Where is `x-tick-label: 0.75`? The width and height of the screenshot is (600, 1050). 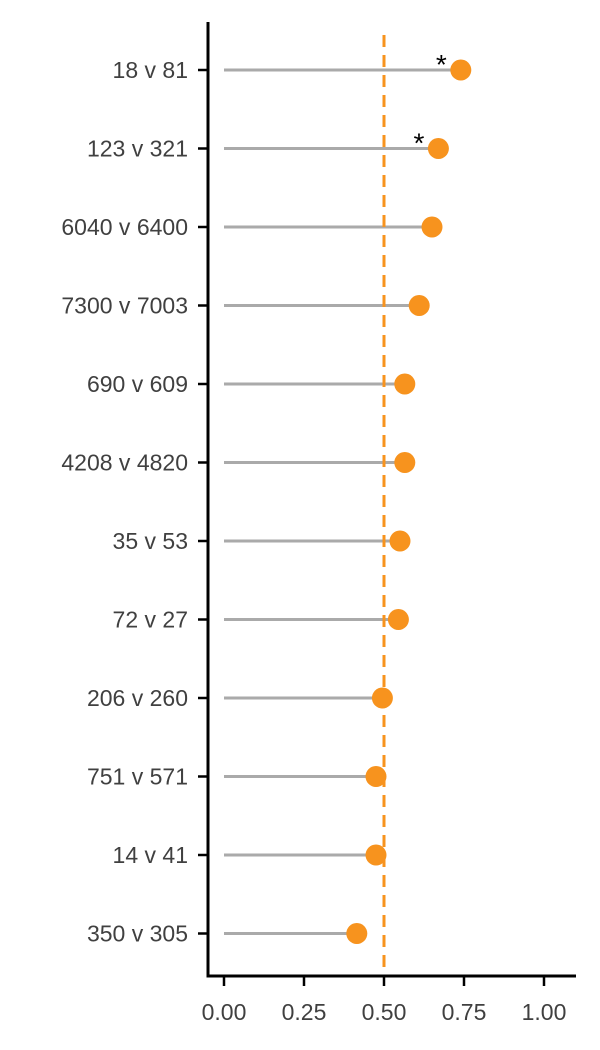
x-tick-label: 0.75 is located at coordinates (464, 1012).